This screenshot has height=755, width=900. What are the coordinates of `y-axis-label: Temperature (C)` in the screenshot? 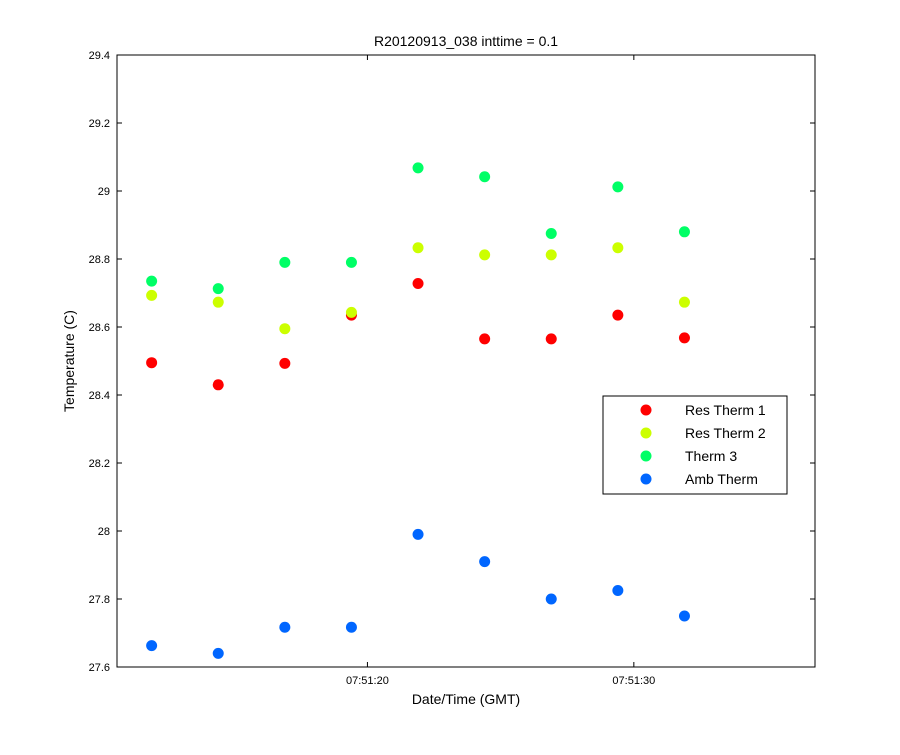 It's located at (69, 361).